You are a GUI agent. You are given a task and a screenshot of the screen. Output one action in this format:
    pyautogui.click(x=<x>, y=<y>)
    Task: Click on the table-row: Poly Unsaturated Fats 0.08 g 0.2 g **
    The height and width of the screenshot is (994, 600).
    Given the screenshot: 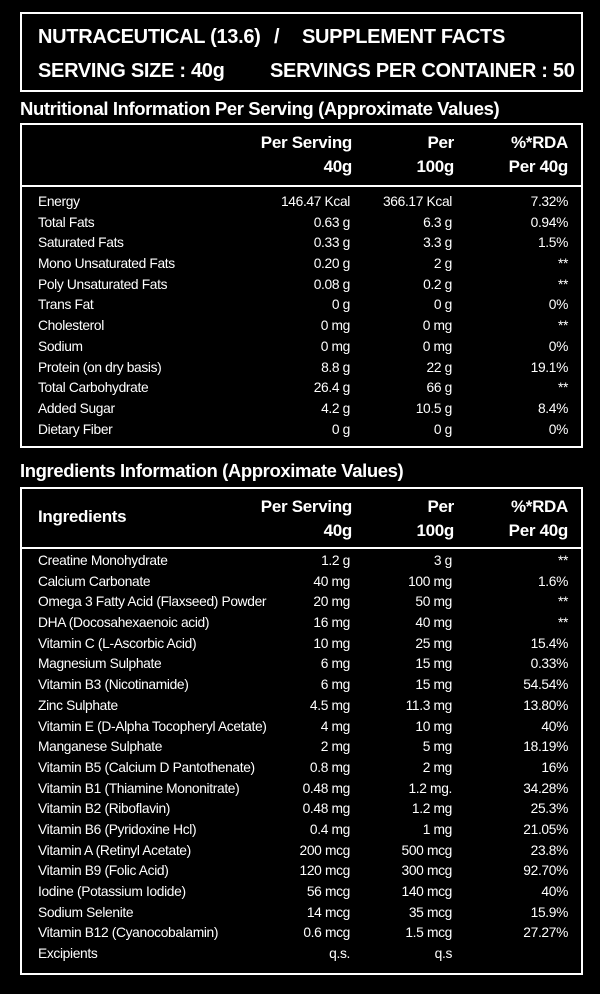 What is the action you would take?
    pyautogui.click(x=301, y=285)
    